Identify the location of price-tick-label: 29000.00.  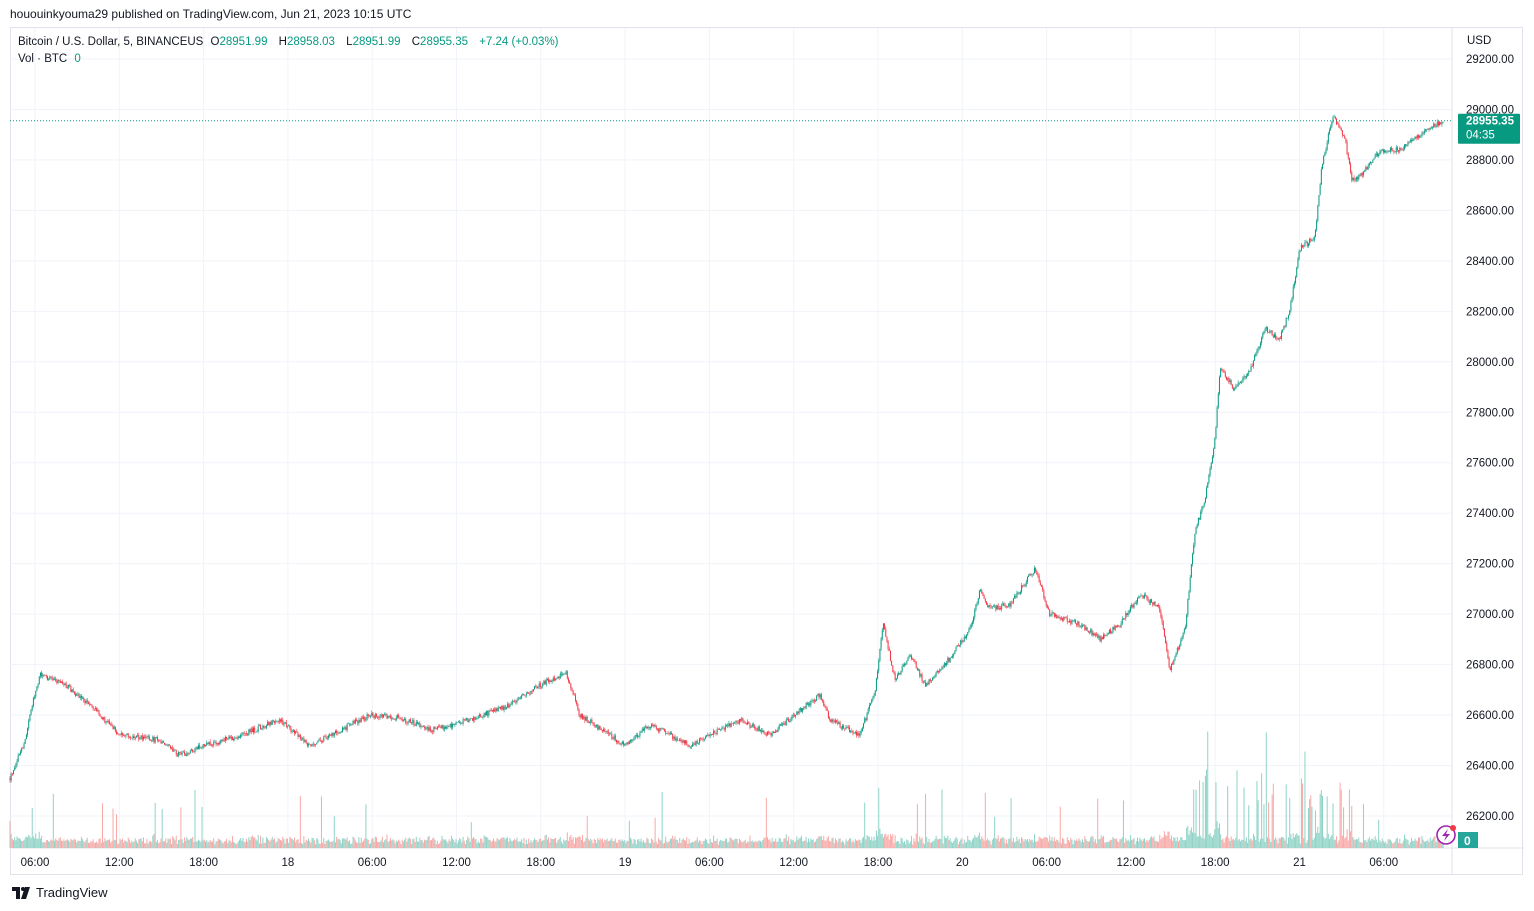
(1490, 110).